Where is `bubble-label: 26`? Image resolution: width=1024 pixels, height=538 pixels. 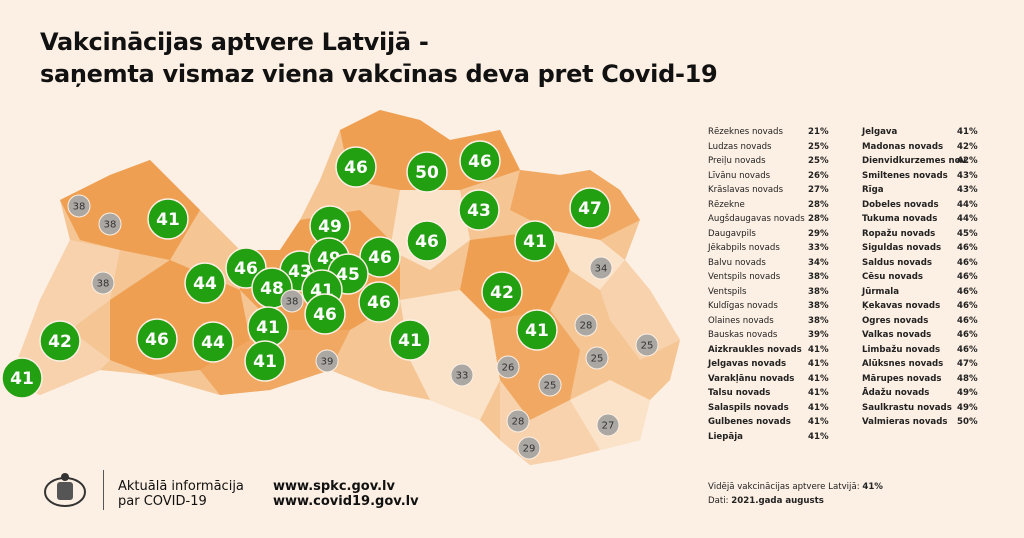
bubble-label: 26 is located at coordinates (508, 368).